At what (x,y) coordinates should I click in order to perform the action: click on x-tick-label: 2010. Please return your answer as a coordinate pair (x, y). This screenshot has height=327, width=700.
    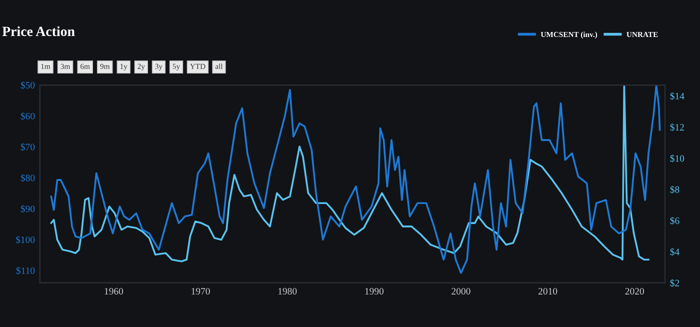
    Looking at the image, I should click on (548, 291).